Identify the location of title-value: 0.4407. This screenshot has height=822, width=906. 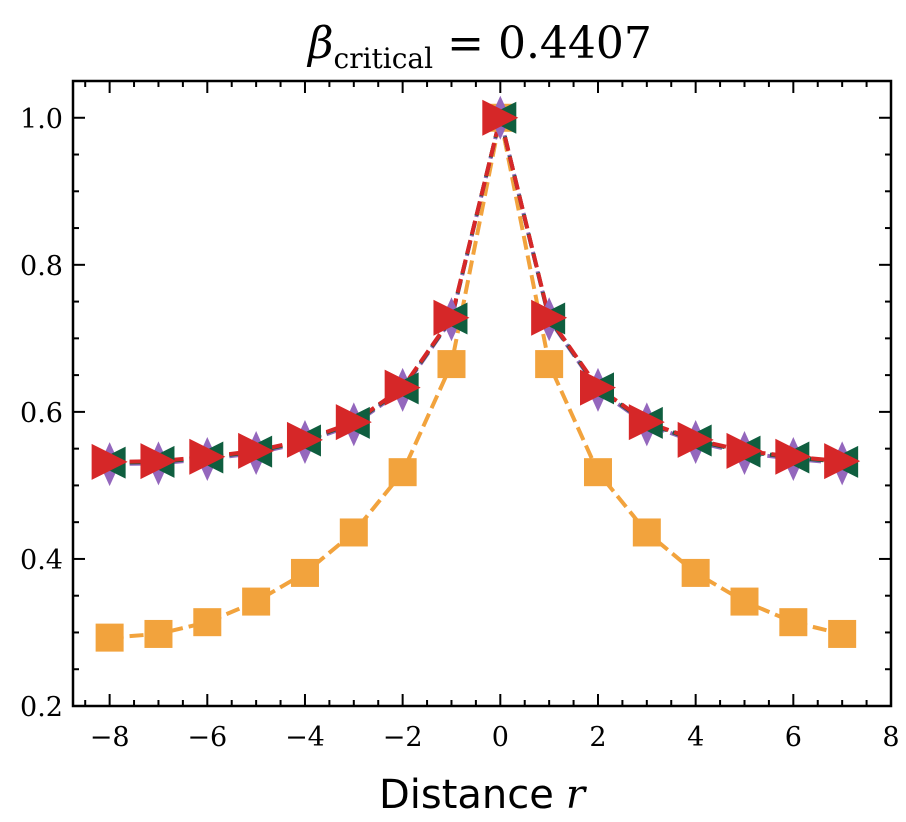
(575, 43).